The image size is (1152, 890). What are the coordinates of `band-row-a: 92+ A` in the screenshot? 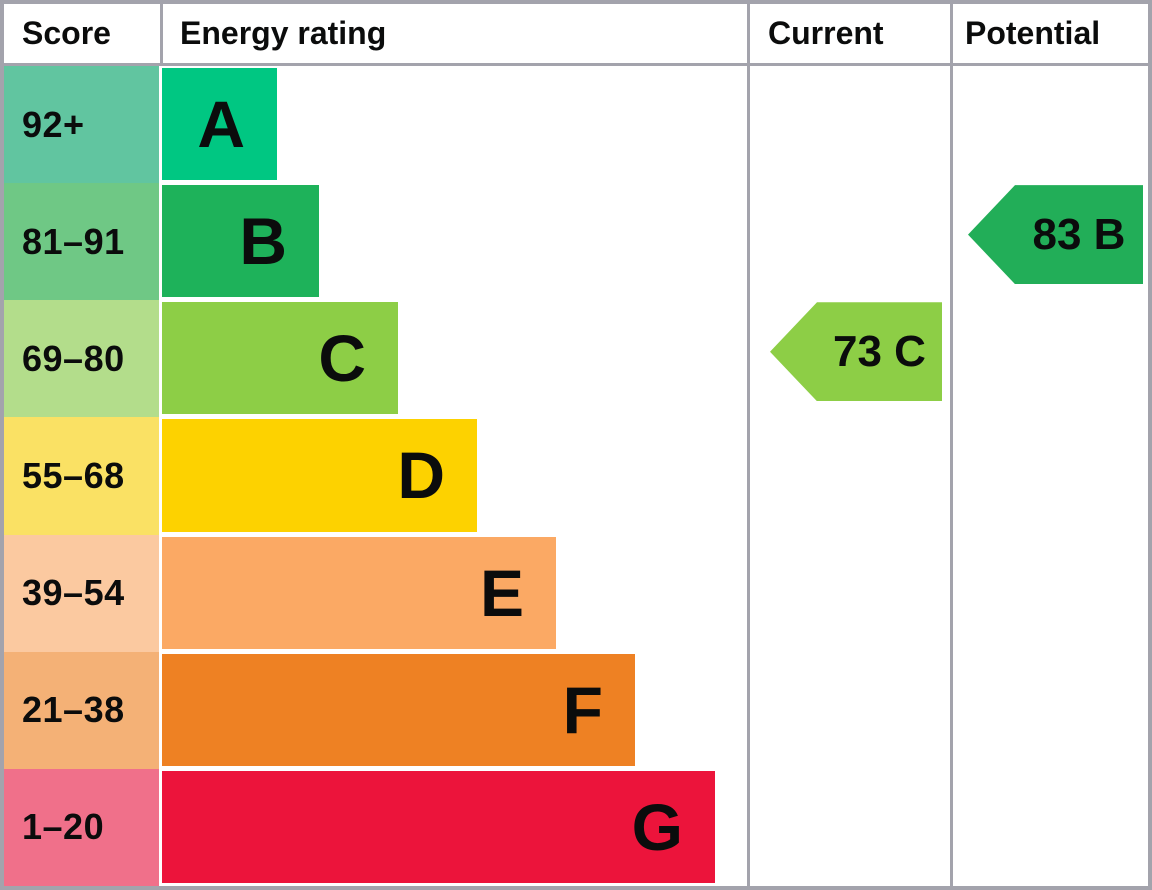 It's located at (576, 125).